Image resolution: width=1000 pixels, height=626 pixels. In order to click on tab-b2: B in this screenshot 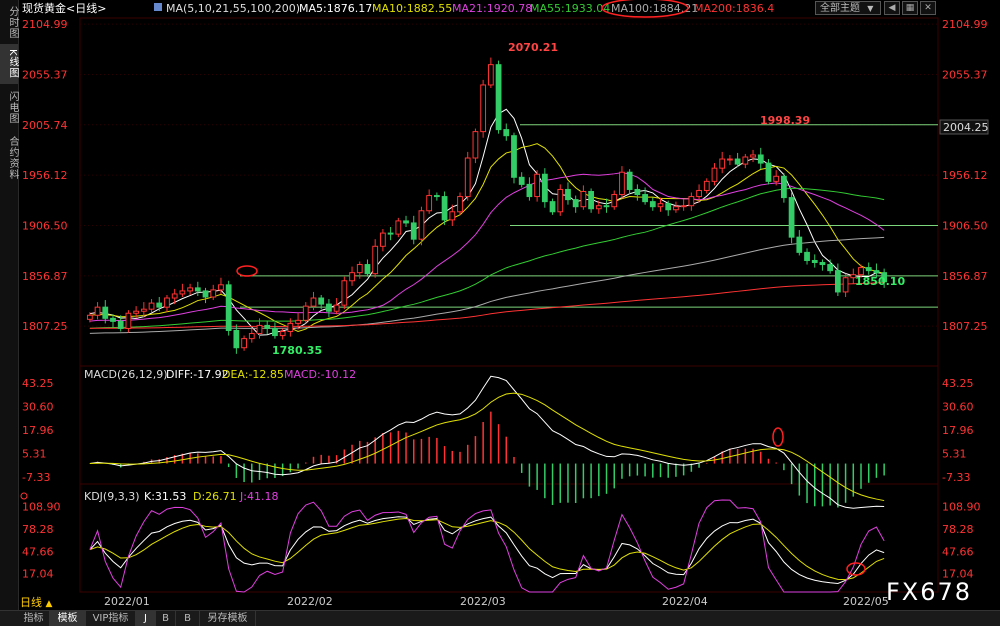, I will do `click(188, 618)`.